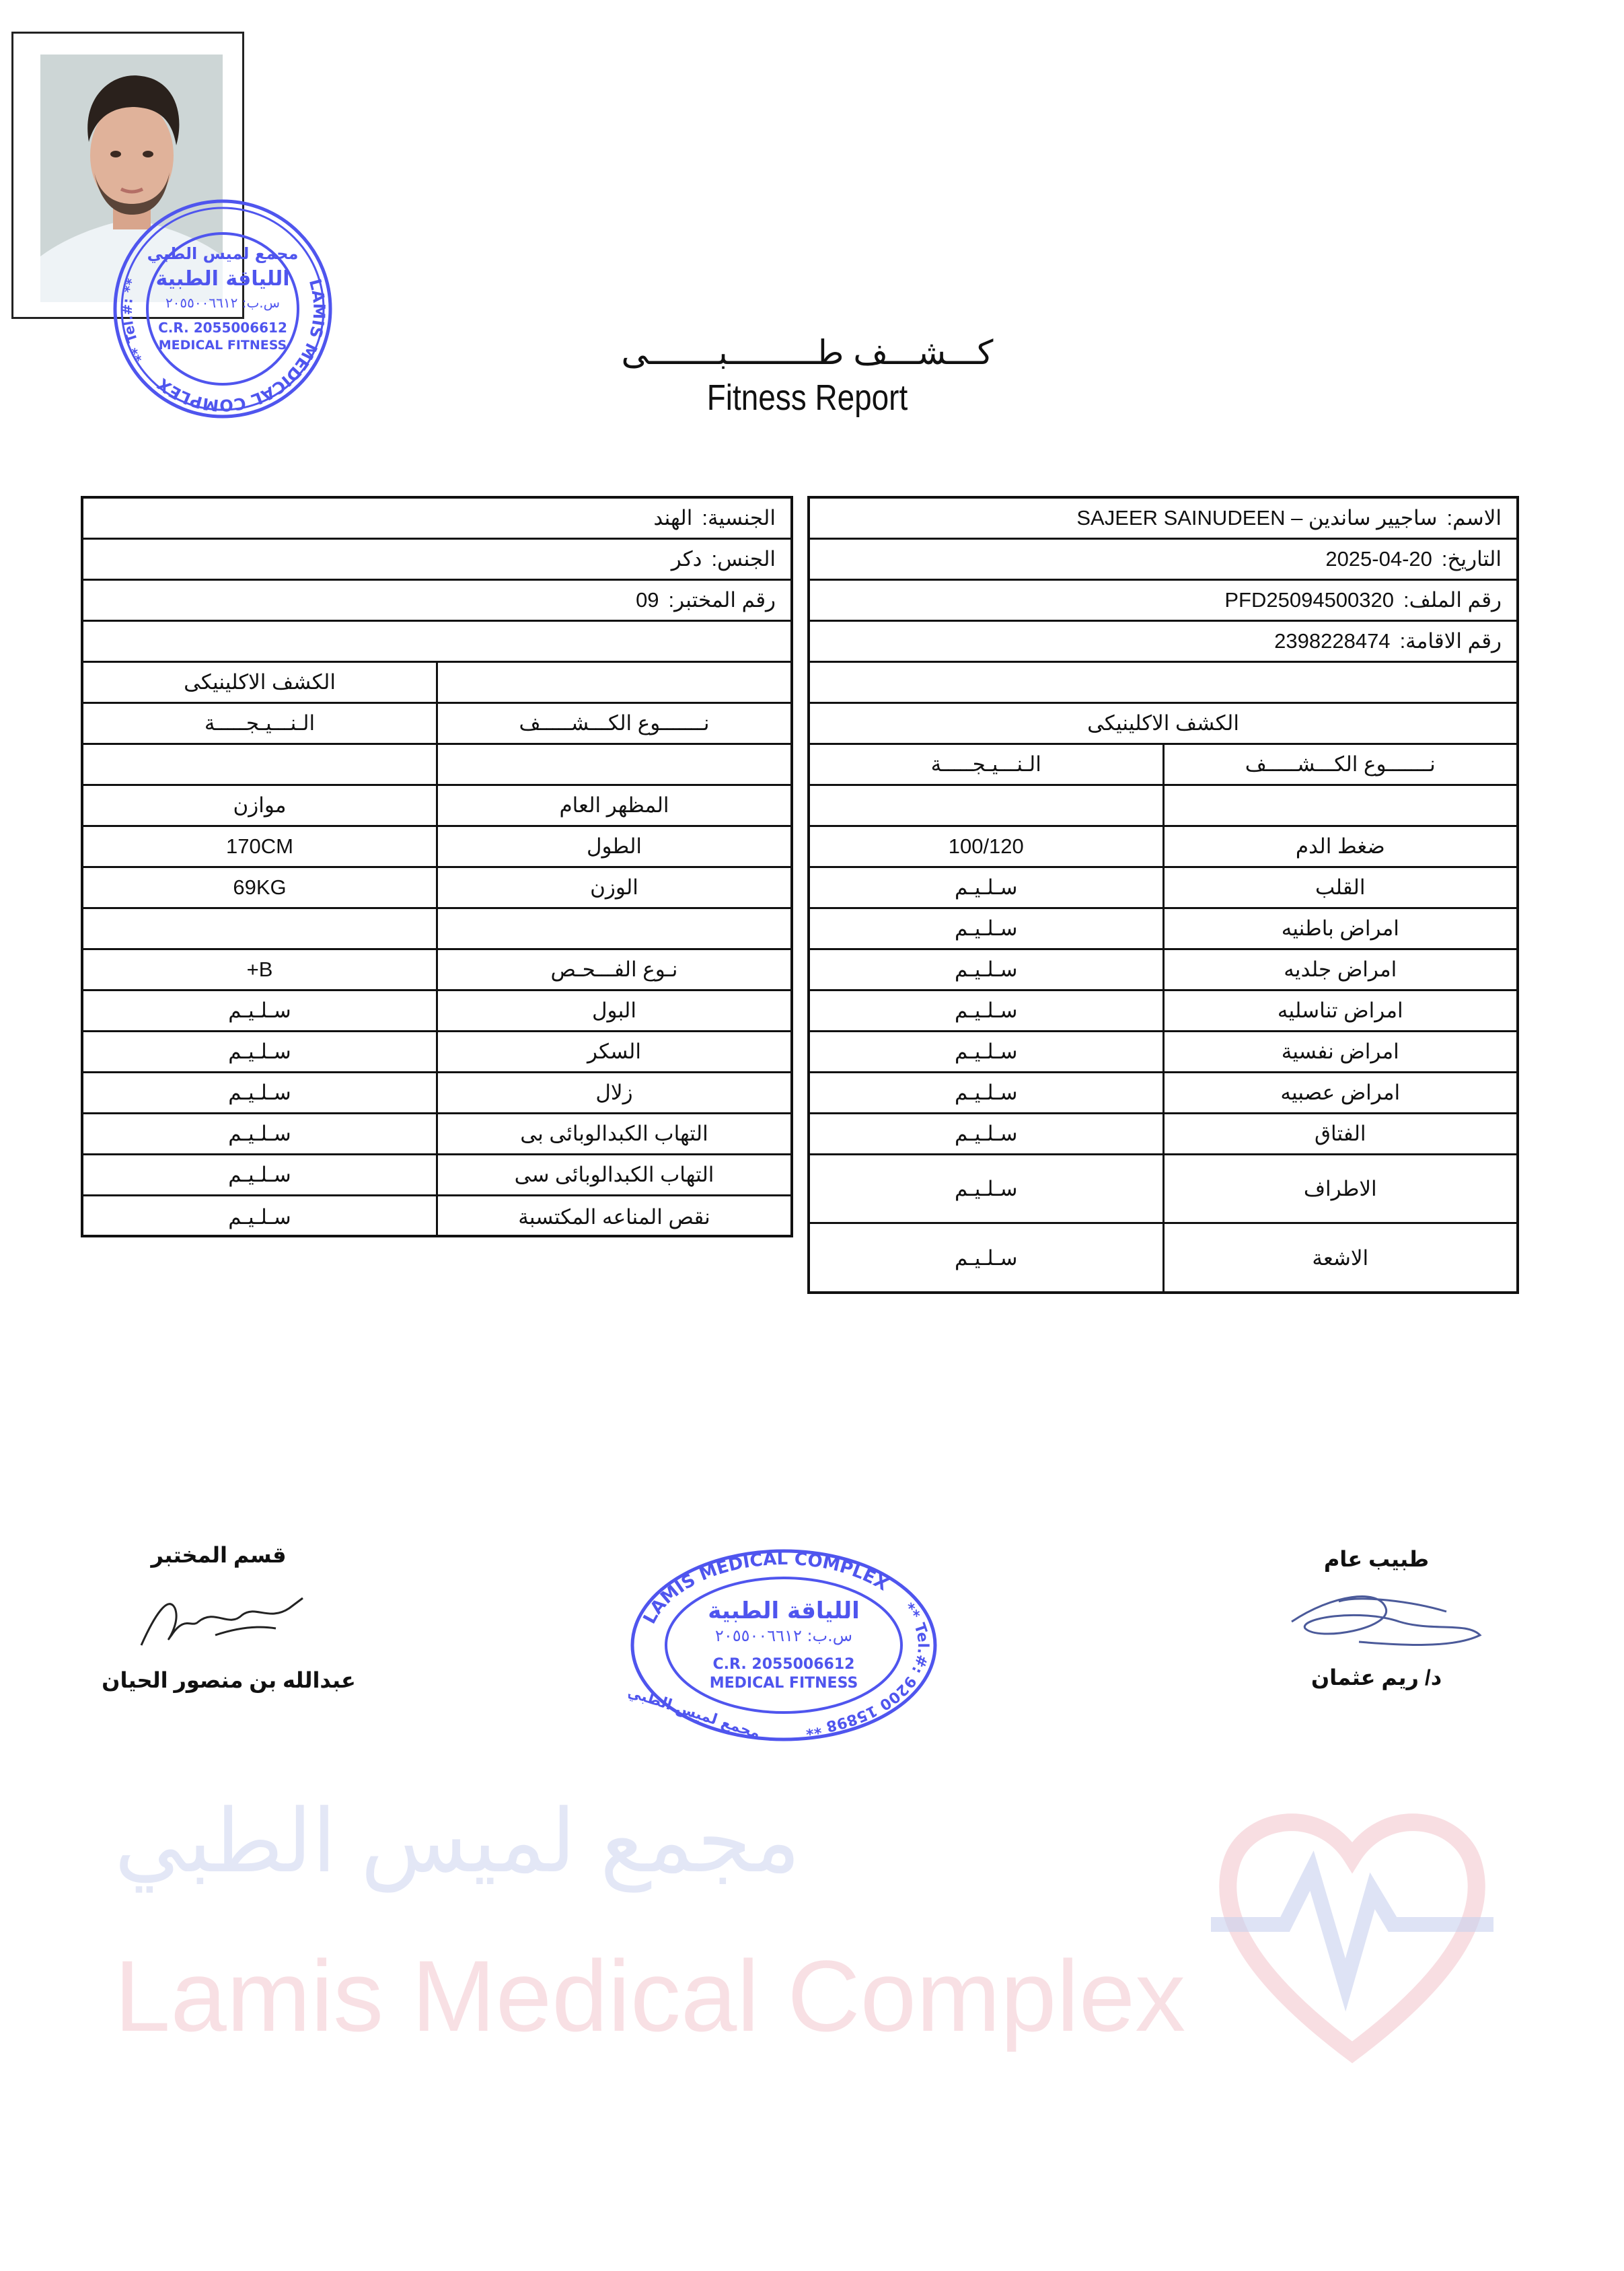 The height and width of the screenshot is (2271, 1624). Describe the element at coordinates (807, 397) in the screenshot. I see `report-title-english: Fitness Report` at that location.